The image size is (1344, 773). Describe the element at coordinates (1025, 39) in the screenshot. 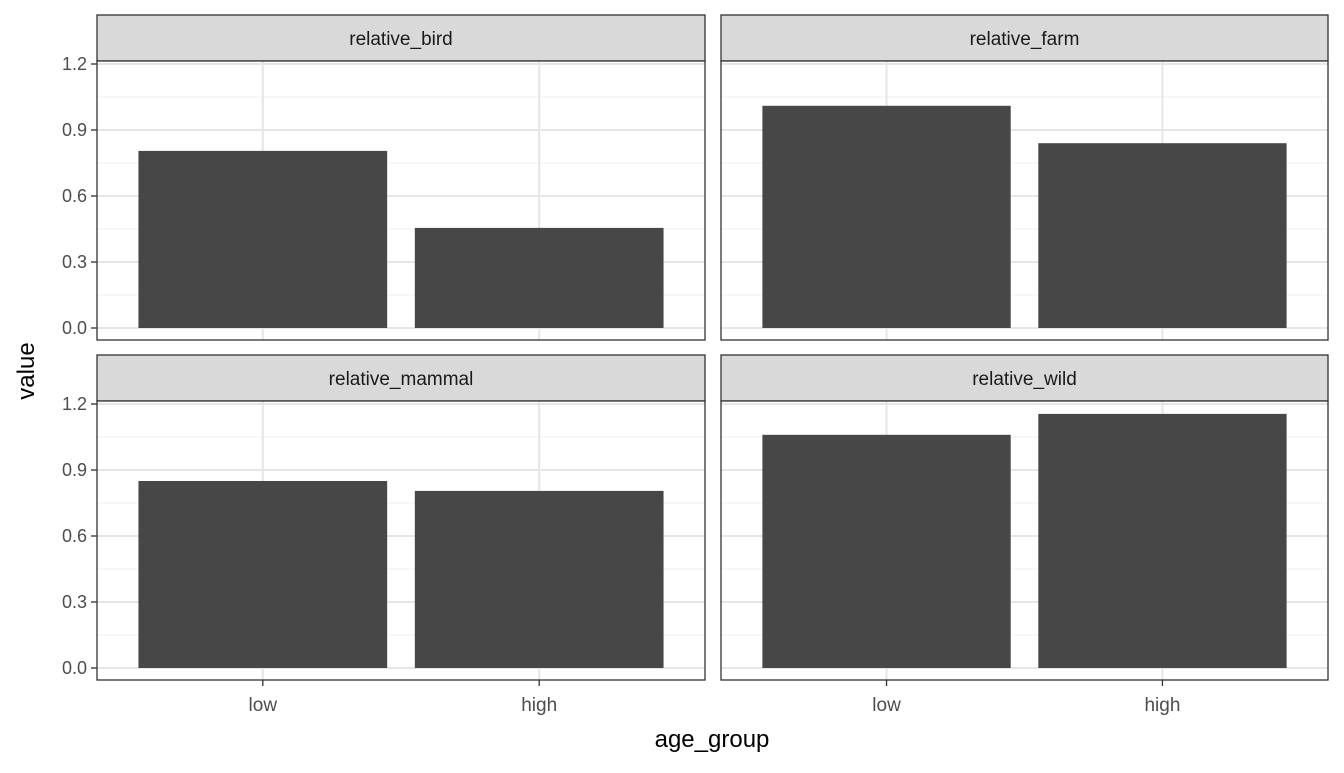

I see `facet-strip-label: relative_farm` at that location.